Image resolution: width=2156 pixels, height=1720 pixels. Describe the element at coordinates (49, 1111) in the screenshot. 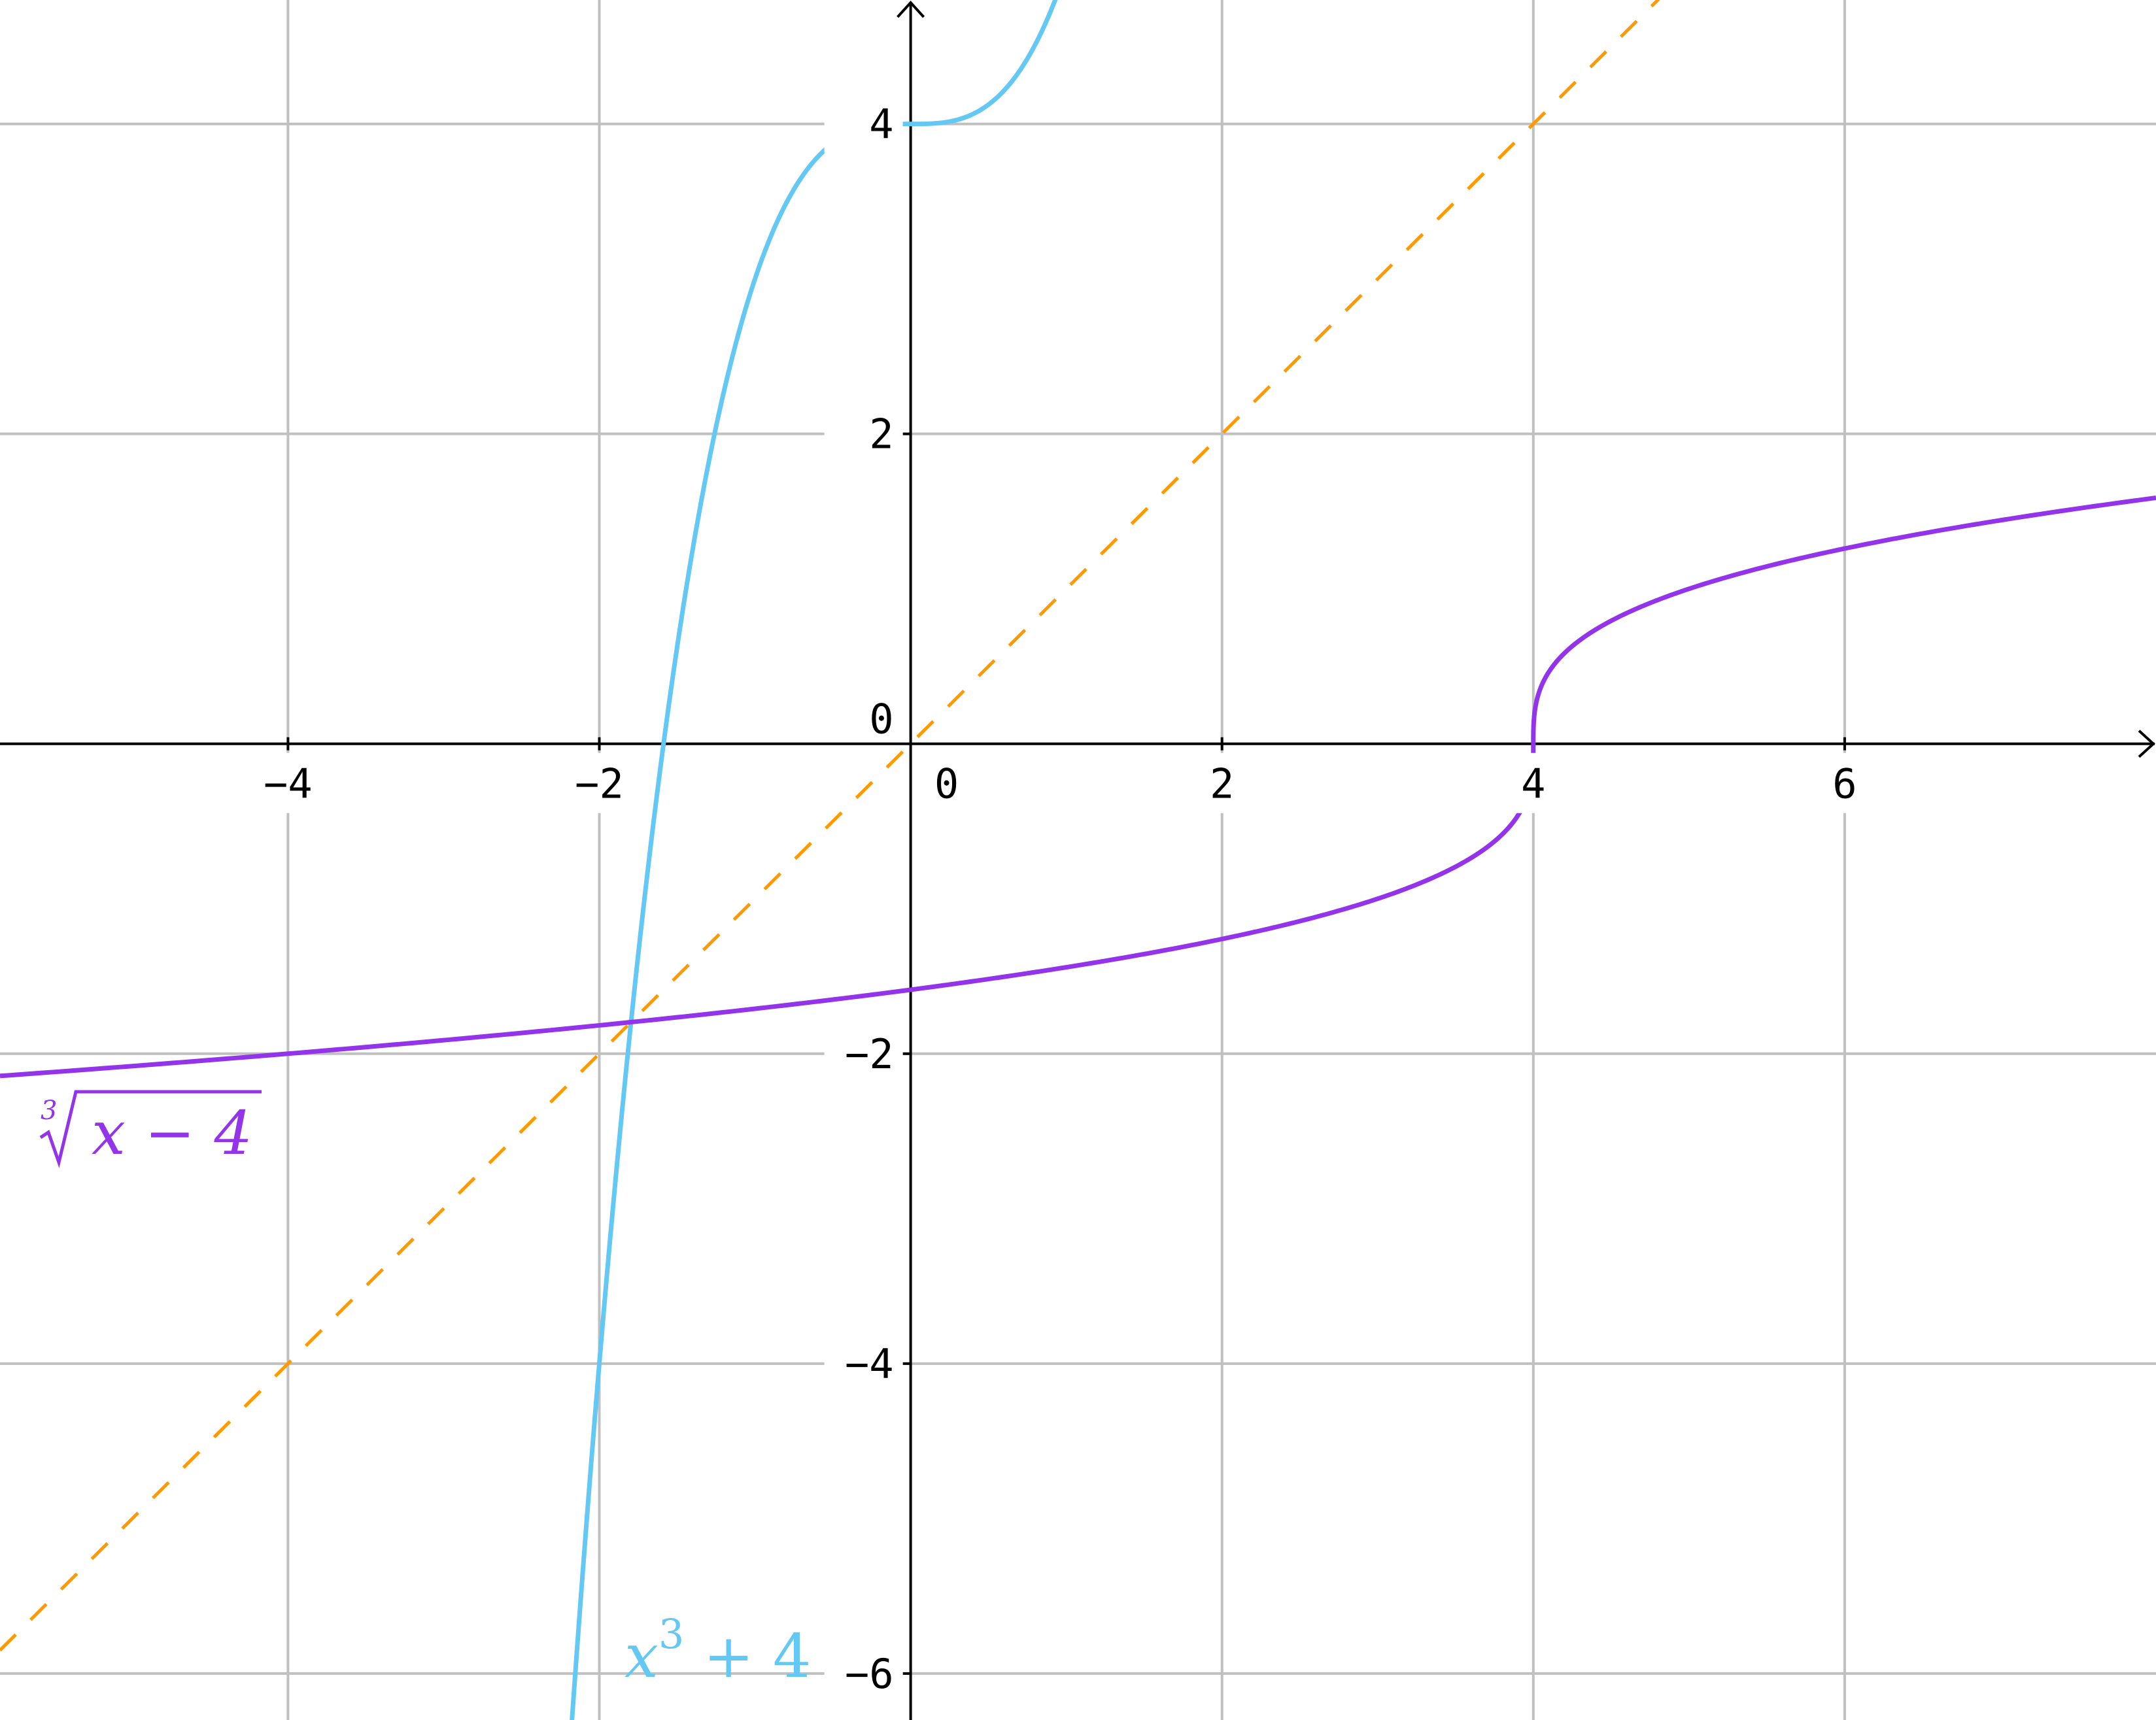

I see `root-index: 3` at that location.